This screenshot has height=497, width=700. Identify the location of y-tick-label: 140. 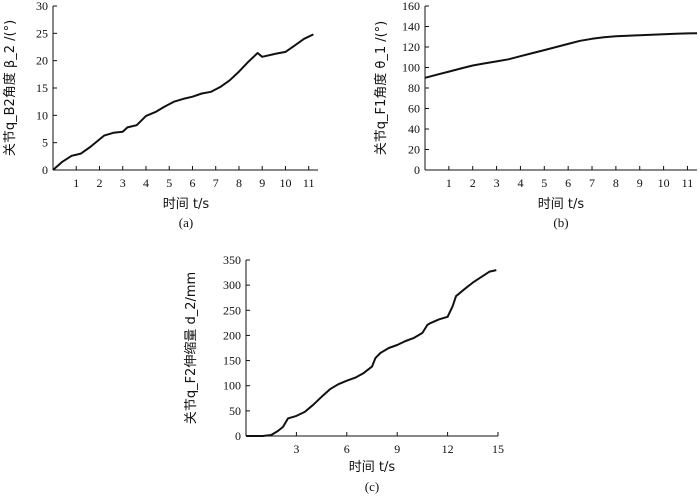
(411, 27).